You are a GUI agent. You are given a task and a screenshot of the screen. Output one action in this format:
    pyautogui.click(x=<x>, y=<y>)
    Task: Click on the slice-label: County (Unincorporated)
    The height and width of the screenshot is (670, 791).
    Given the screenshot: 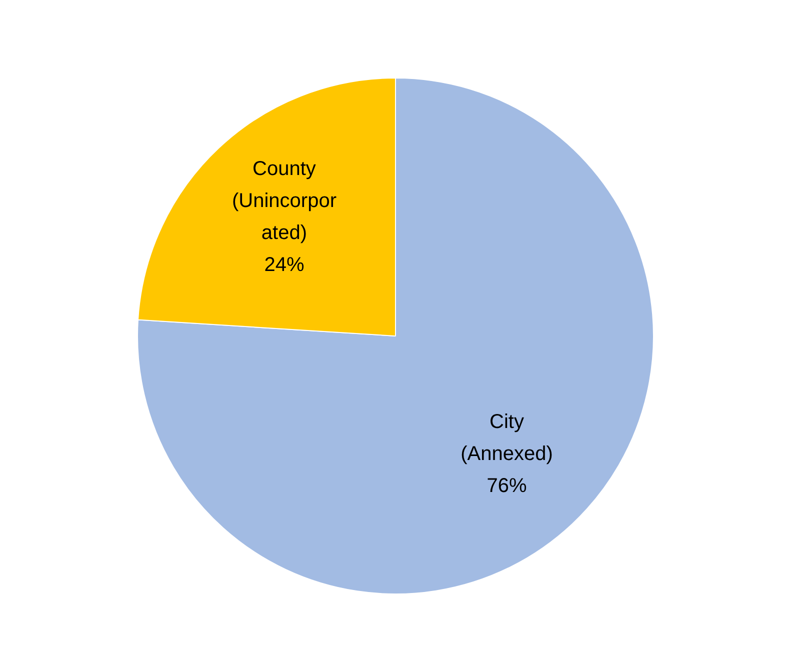 What is the action you would take?
    pyautogui.click(x=284, y=201)
    